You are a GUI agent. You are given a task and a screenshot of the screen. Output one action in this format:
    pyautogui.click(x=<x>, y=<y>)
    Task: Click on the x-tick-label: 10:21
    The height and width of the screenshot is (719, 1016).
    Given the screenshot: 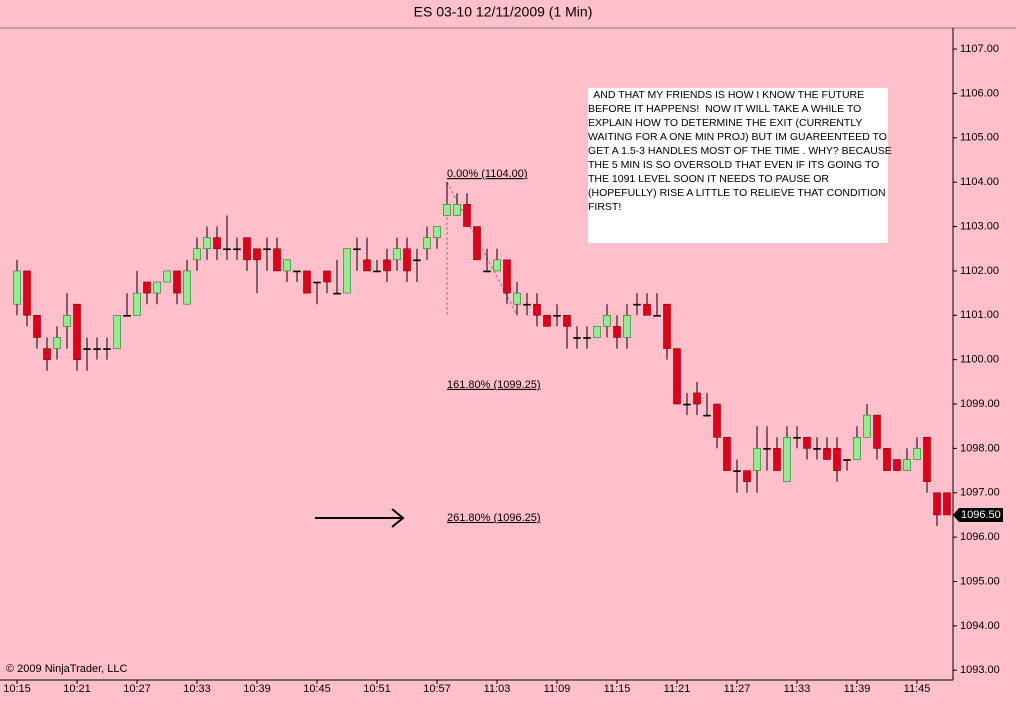 What is the action you would take?
    pyautogui.click(x=77, y=689)
    